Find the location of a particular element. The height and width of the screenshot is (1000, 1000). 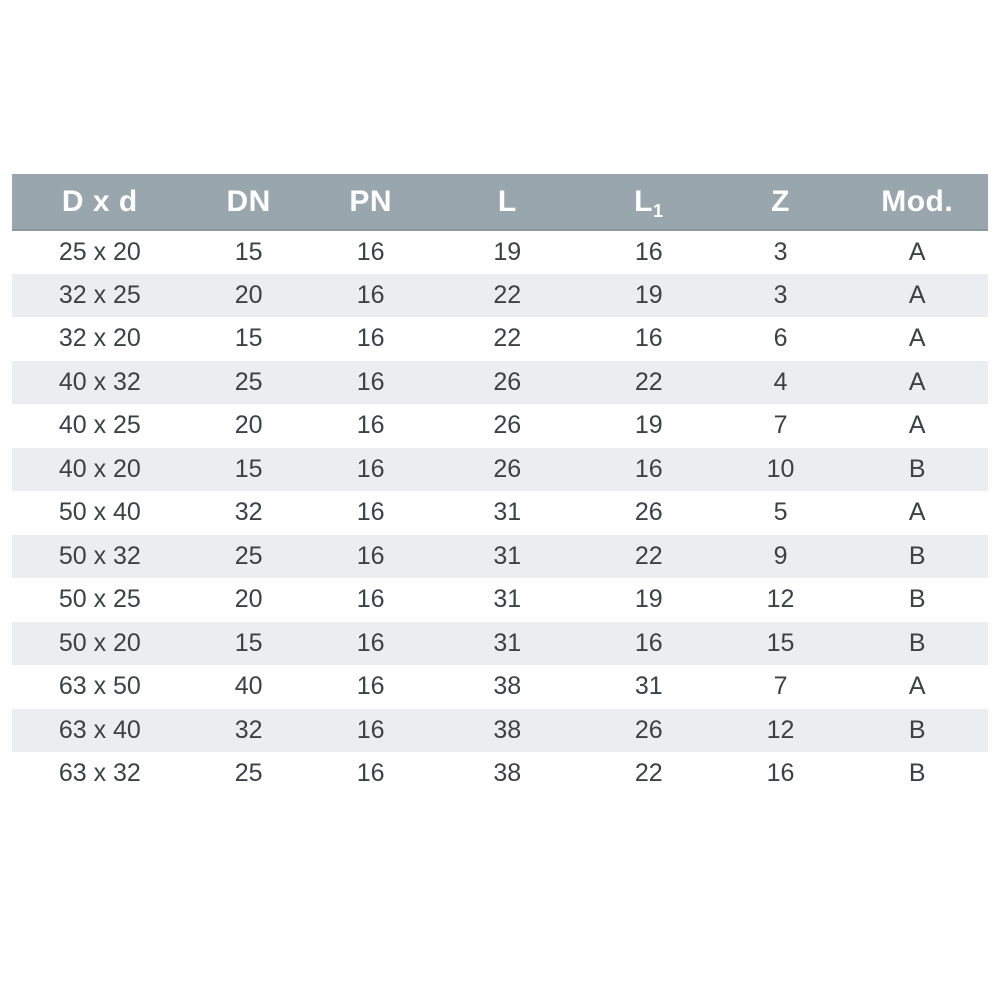

table-row: 50 x 40 32 16 31 26 5 A is located at coordinates (500, 513).